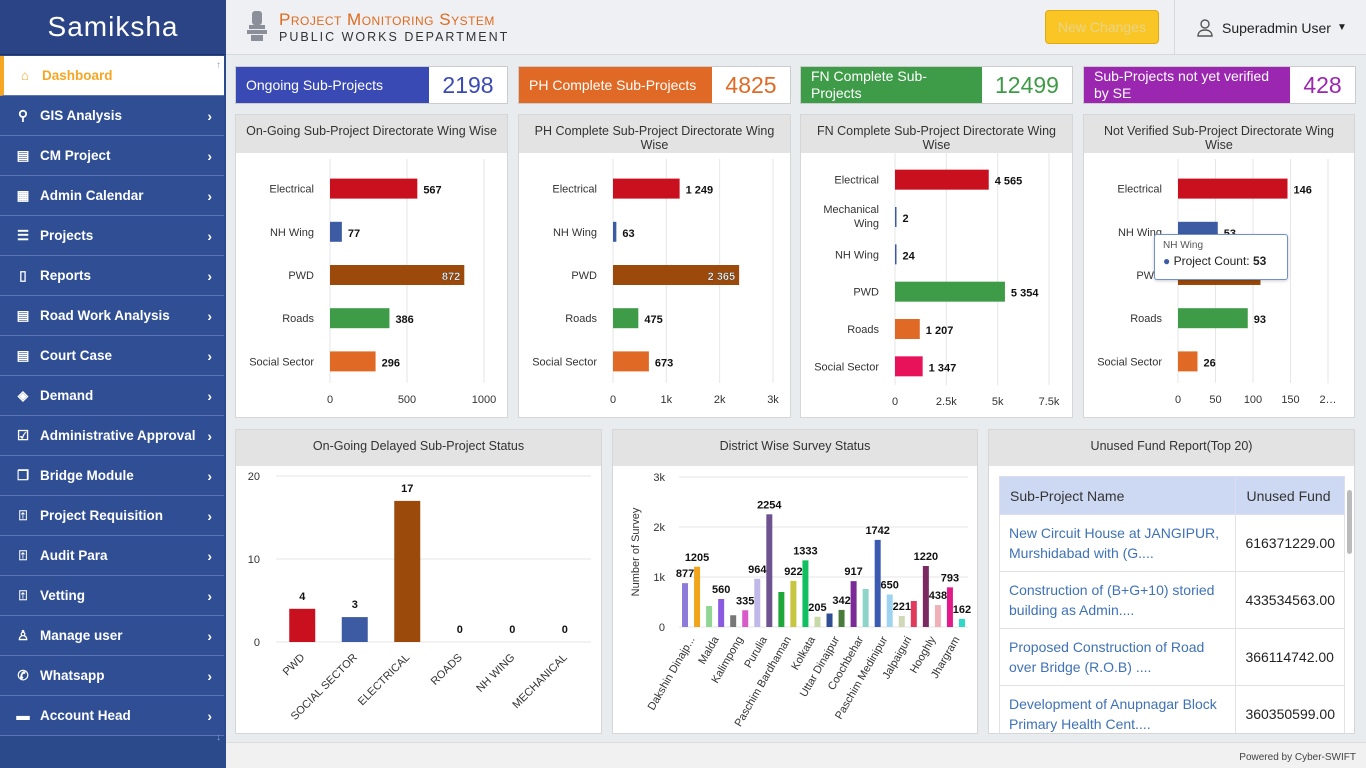 Image resolution: width=1366 pixels, height=768 pixels. What do you see at coordinates (866, 293) in the screenshot?
I see `category-label: PWD` at bounding box center [866, 293].